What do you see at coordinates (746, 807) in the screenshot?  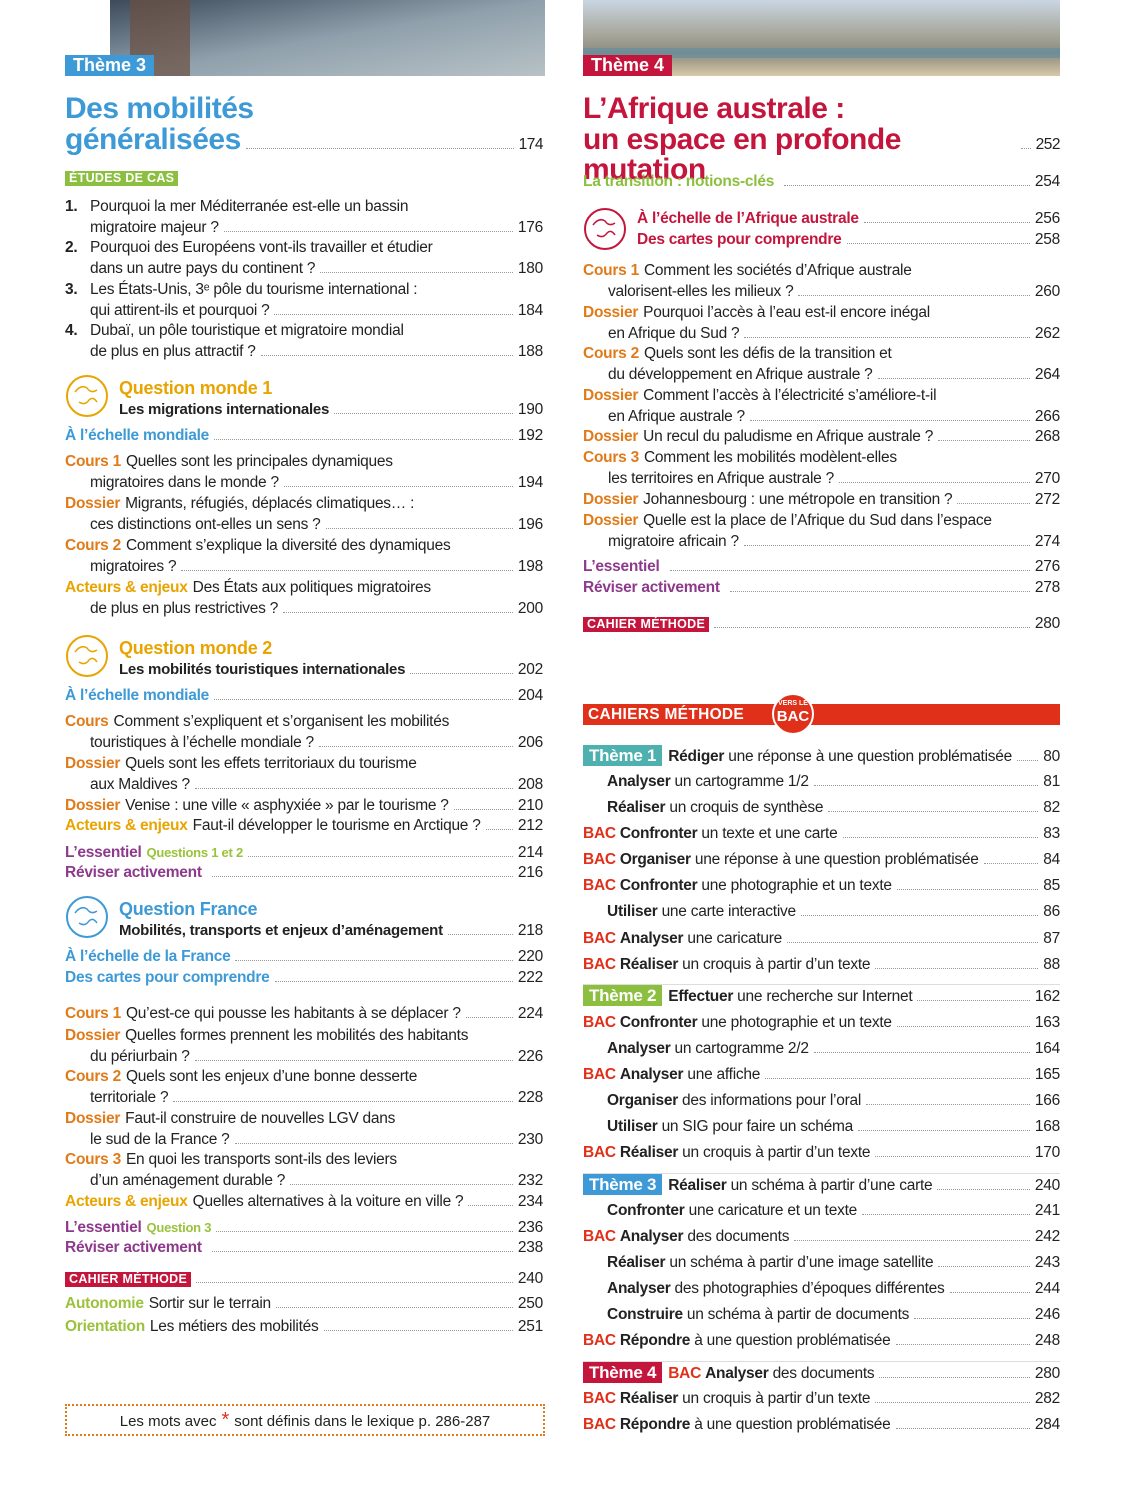 I see `method-text: un croquis de synthèse` at bounding box center [746, 807].